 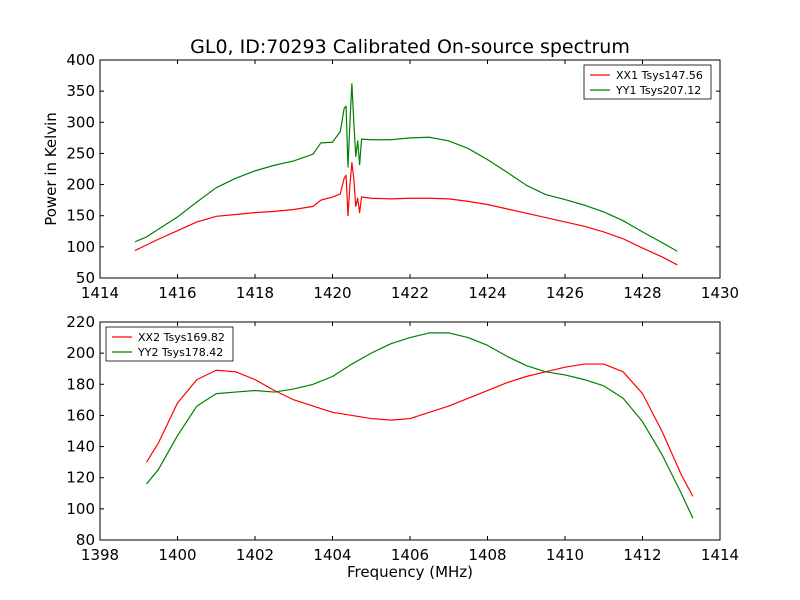 What do you see at coordinates (332, 293) in the screenshot?
I see `x-tick-label: 1420` at bounding box center [332, 293].